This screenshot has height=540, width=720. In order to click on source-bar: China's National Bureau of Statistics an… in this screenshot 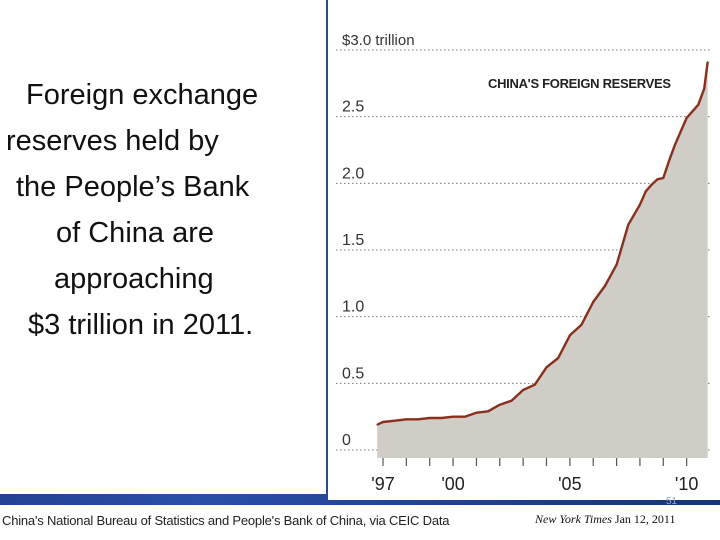, I will do `click(360, 522)`.